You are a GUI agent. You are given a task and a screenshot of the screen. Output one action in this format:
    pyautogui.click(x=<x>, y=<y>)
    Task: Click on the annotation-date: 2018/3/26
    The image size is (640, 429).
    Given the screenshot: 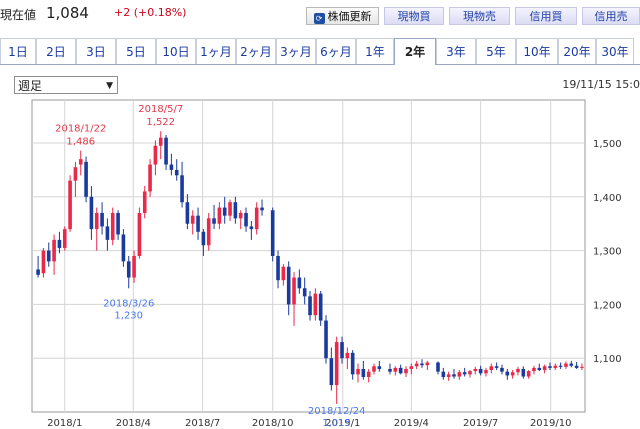 What is the action you would take?
    pyautogui.click(x=128, y=303)
    